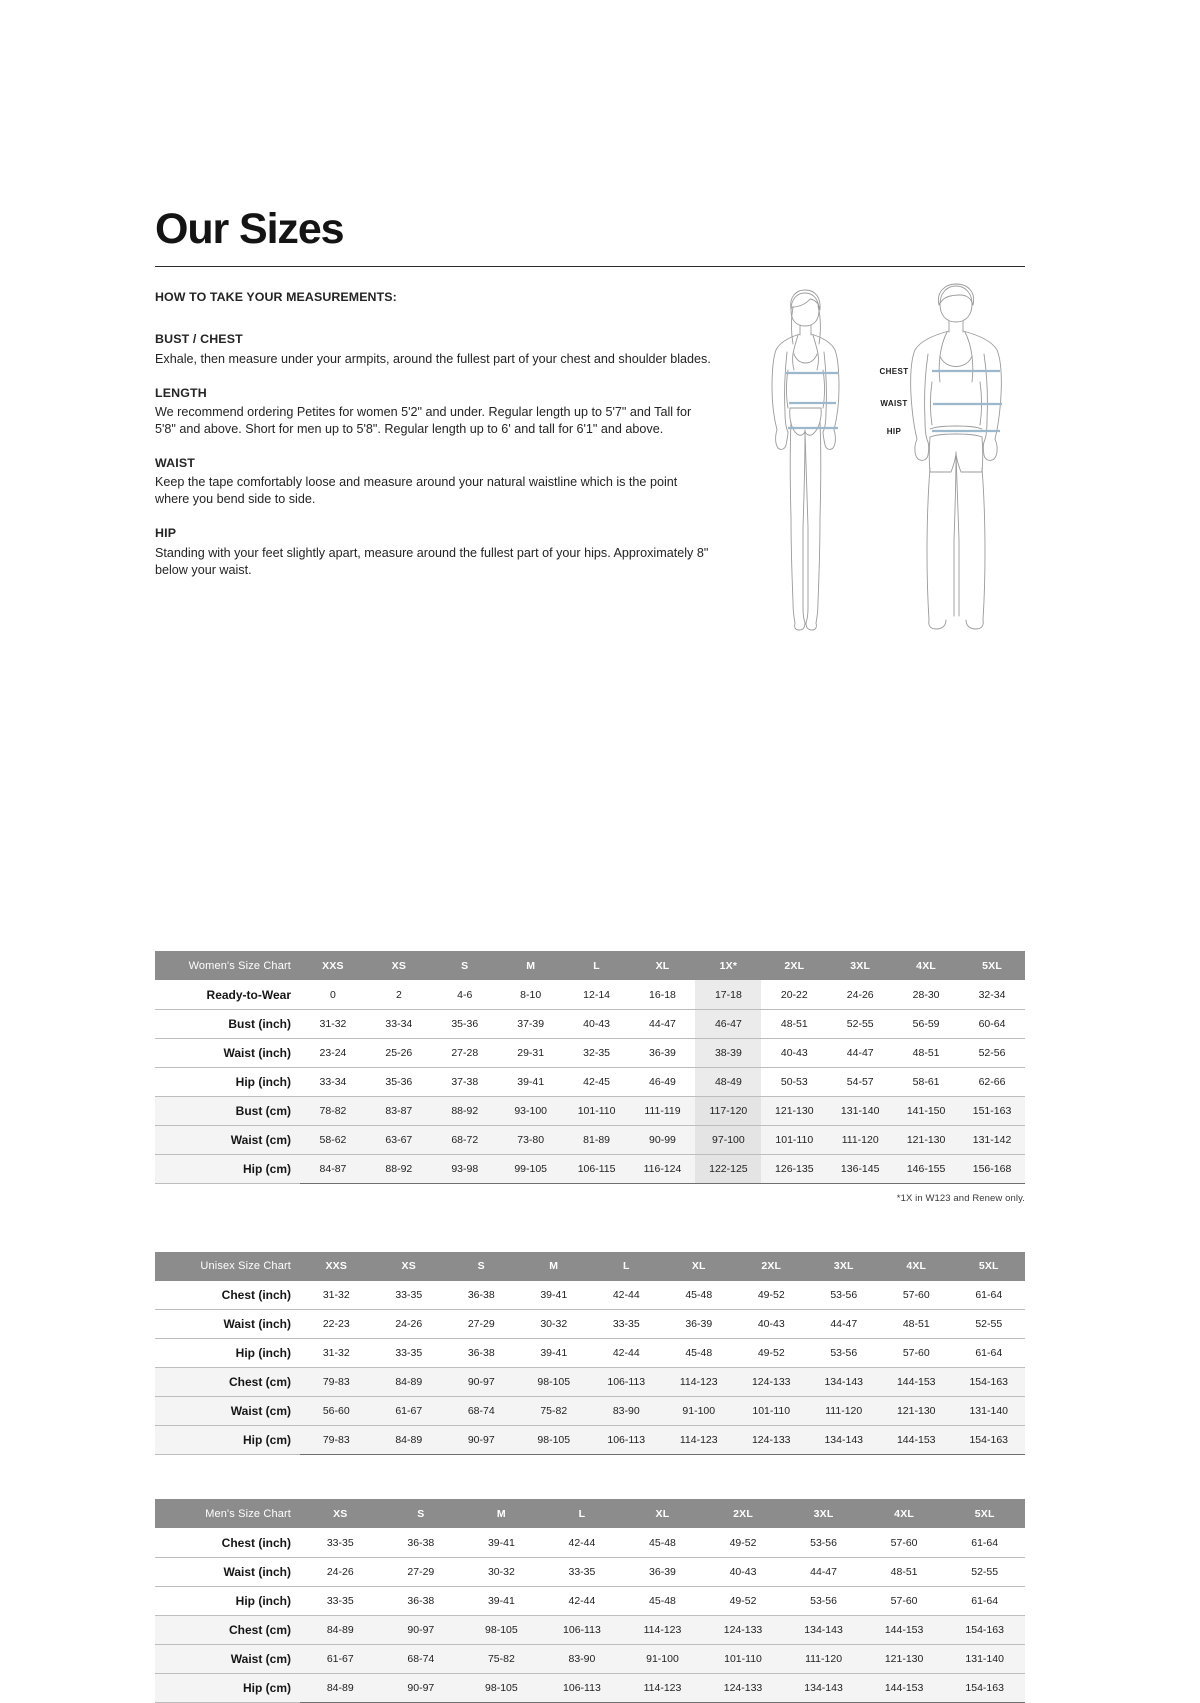 The width and height of the screenshot is (1200, 1703). What do you see at coordinates (227, 1295) in the screenshot?
I see `row-label: Chest (inch)` at bounding box center [227, 1295].